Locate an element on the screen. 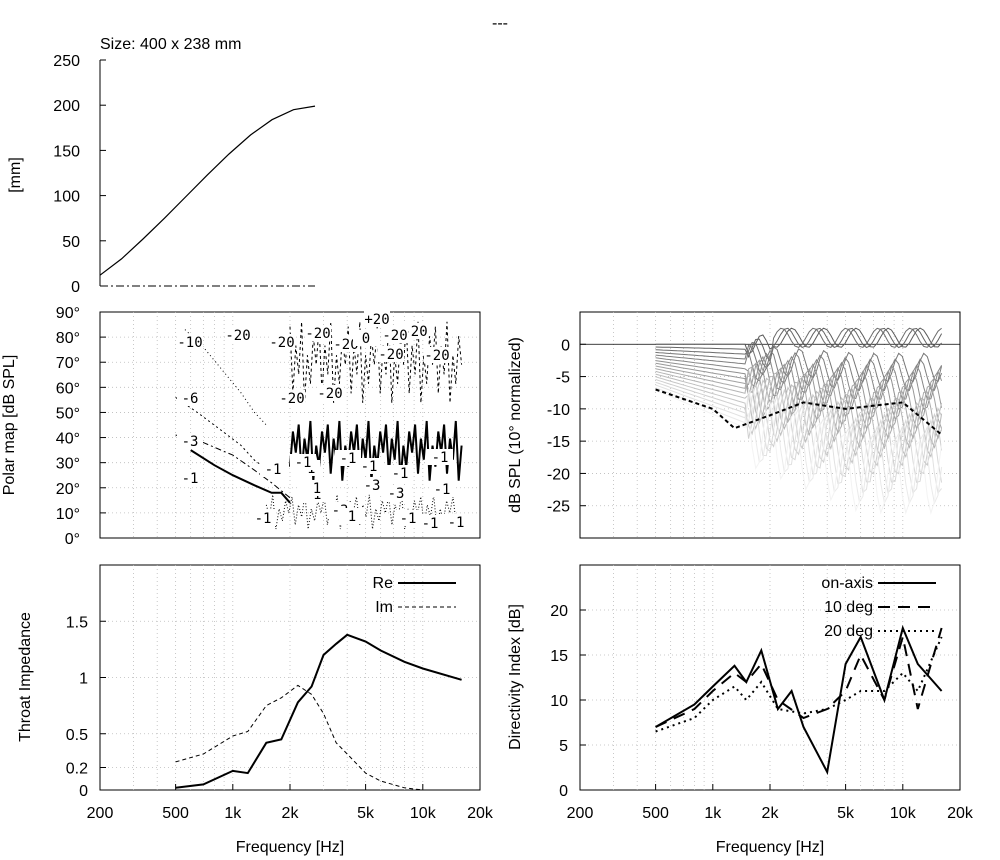 This screenshot has width=1000, height=860. impedance-xticks: 200 500 1k 2k 5k 10k 20k is located at coordinates (290, 803).